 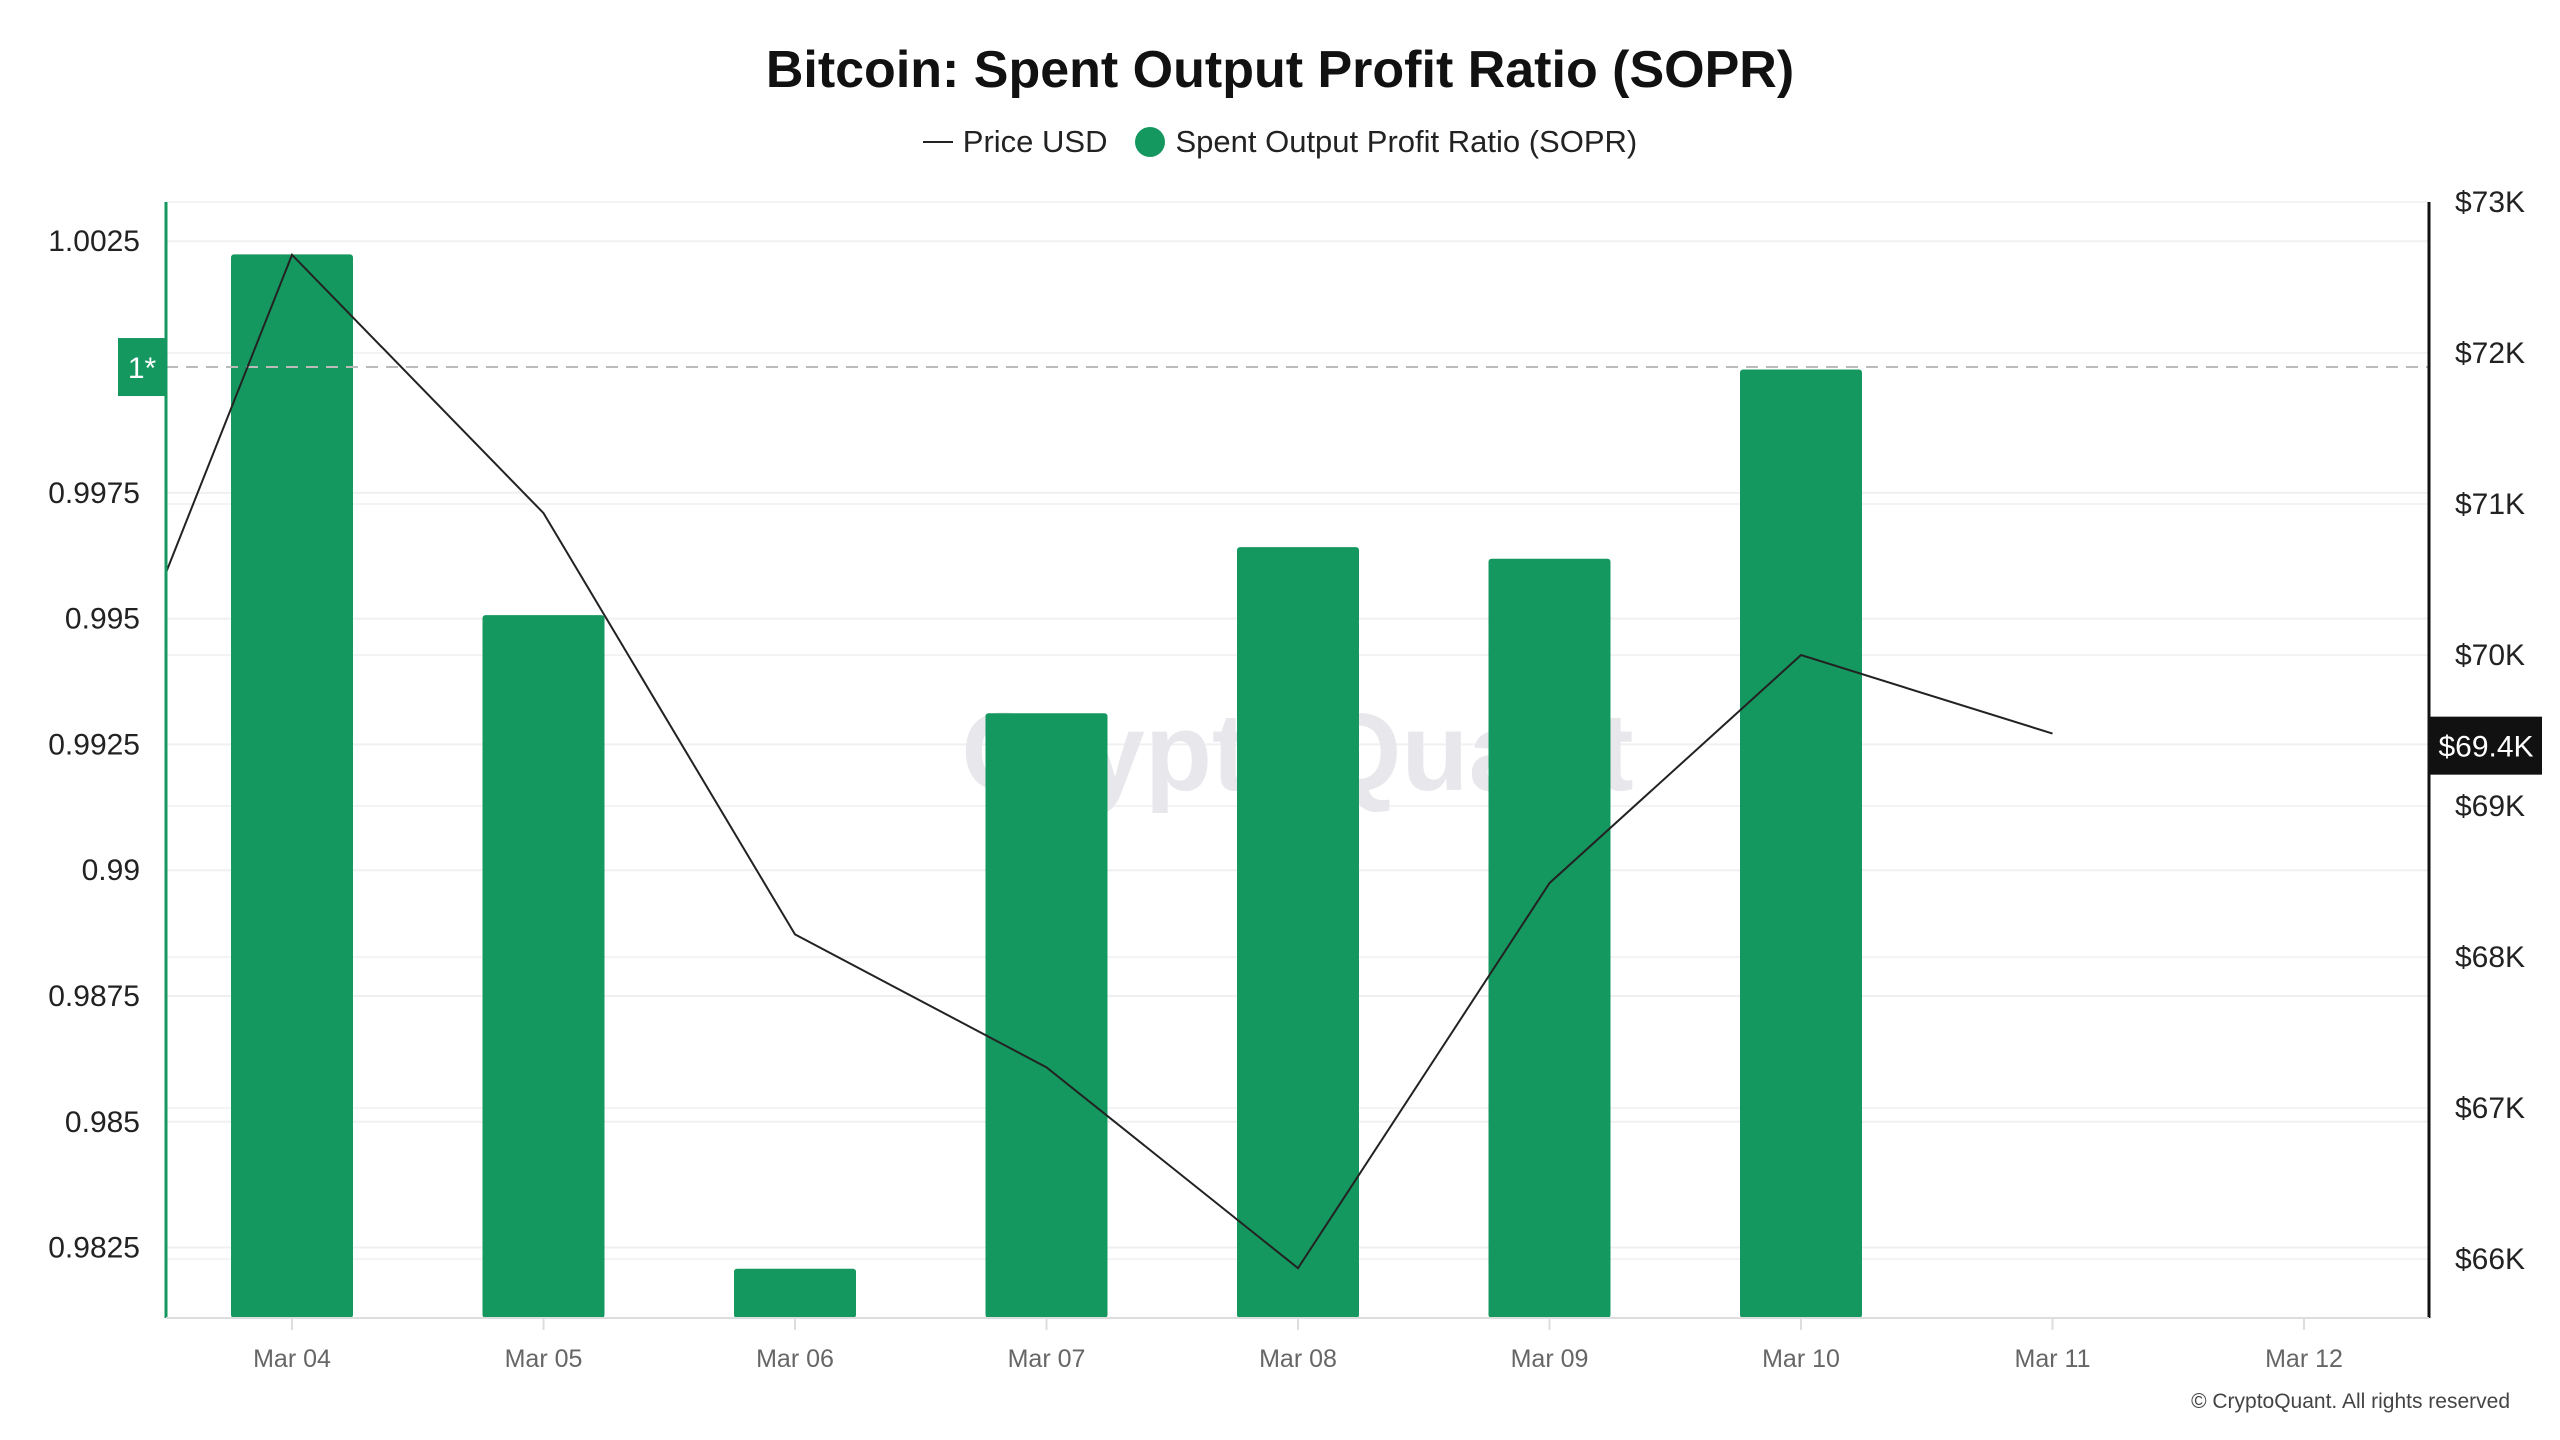 I want to click on reference-badge, so click(x=142, y=367).